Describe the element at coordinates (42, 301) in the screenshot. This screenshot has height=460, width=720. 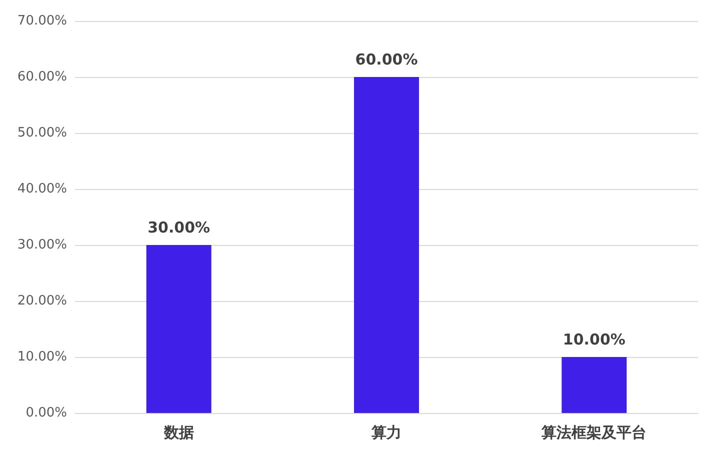
I see `y-tick-label: 20.00%` at that location.